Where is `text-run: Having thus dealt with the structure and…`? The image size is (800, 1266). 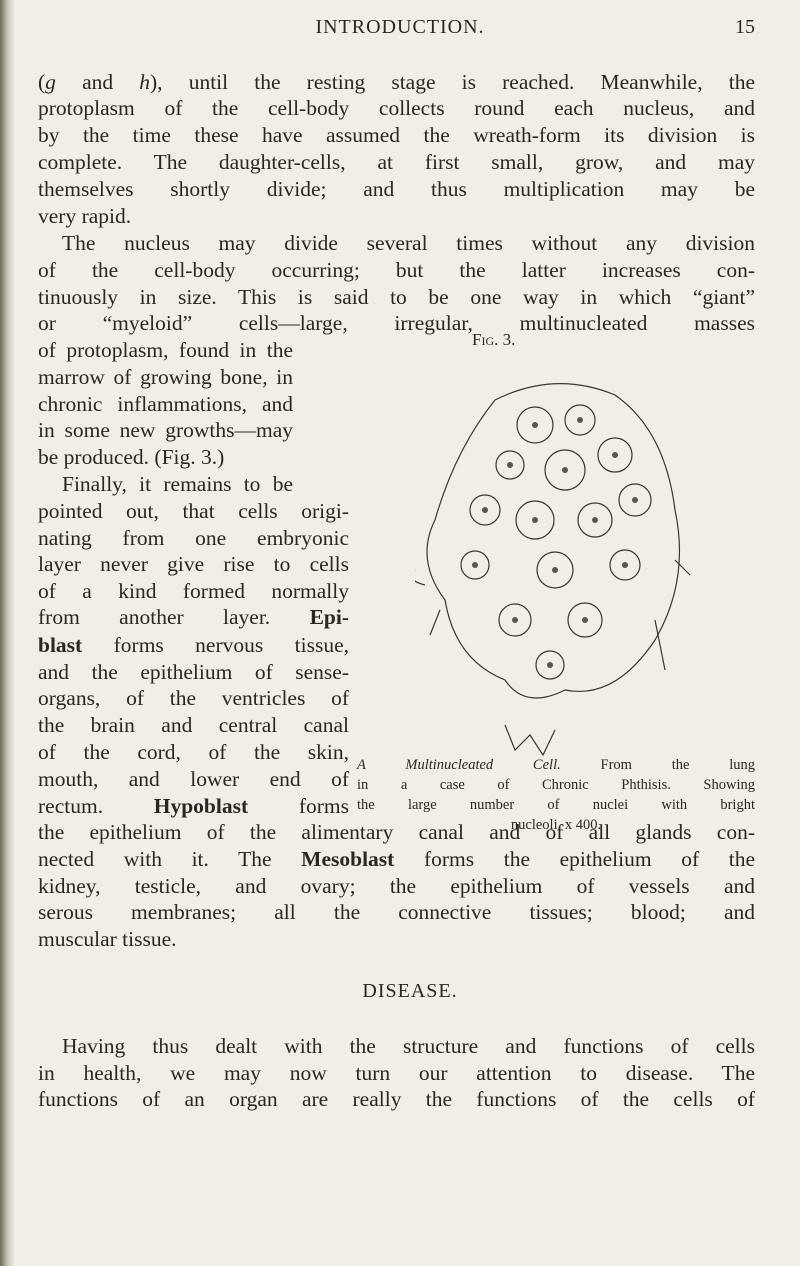 text-run: Having thus dealt with the structure and… is located at coordinates (408, 1046).